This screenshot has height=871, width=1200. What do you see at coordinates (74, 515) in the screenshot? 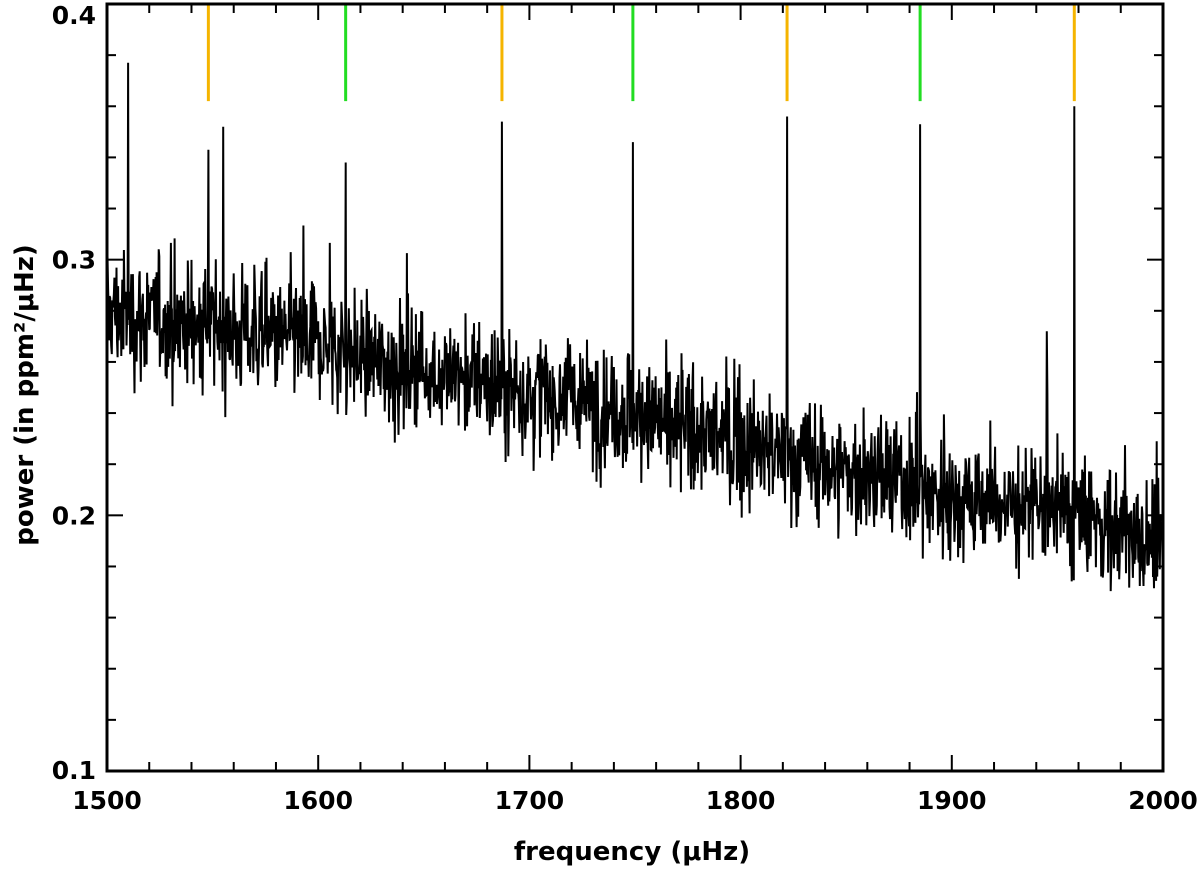
I see `y-tick-label: 0.2` at bounding box center [74, 515].